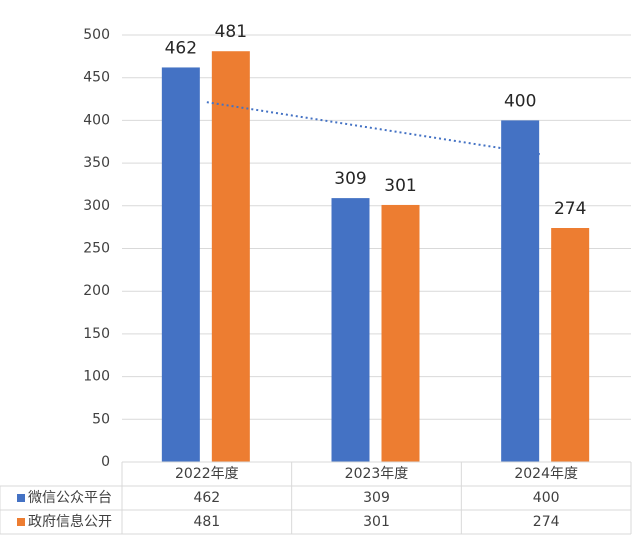 The image size is (632, 547). Describe the element at coordinates (206, 522) in the screenshot. I see `table-cell: 481` at that location.